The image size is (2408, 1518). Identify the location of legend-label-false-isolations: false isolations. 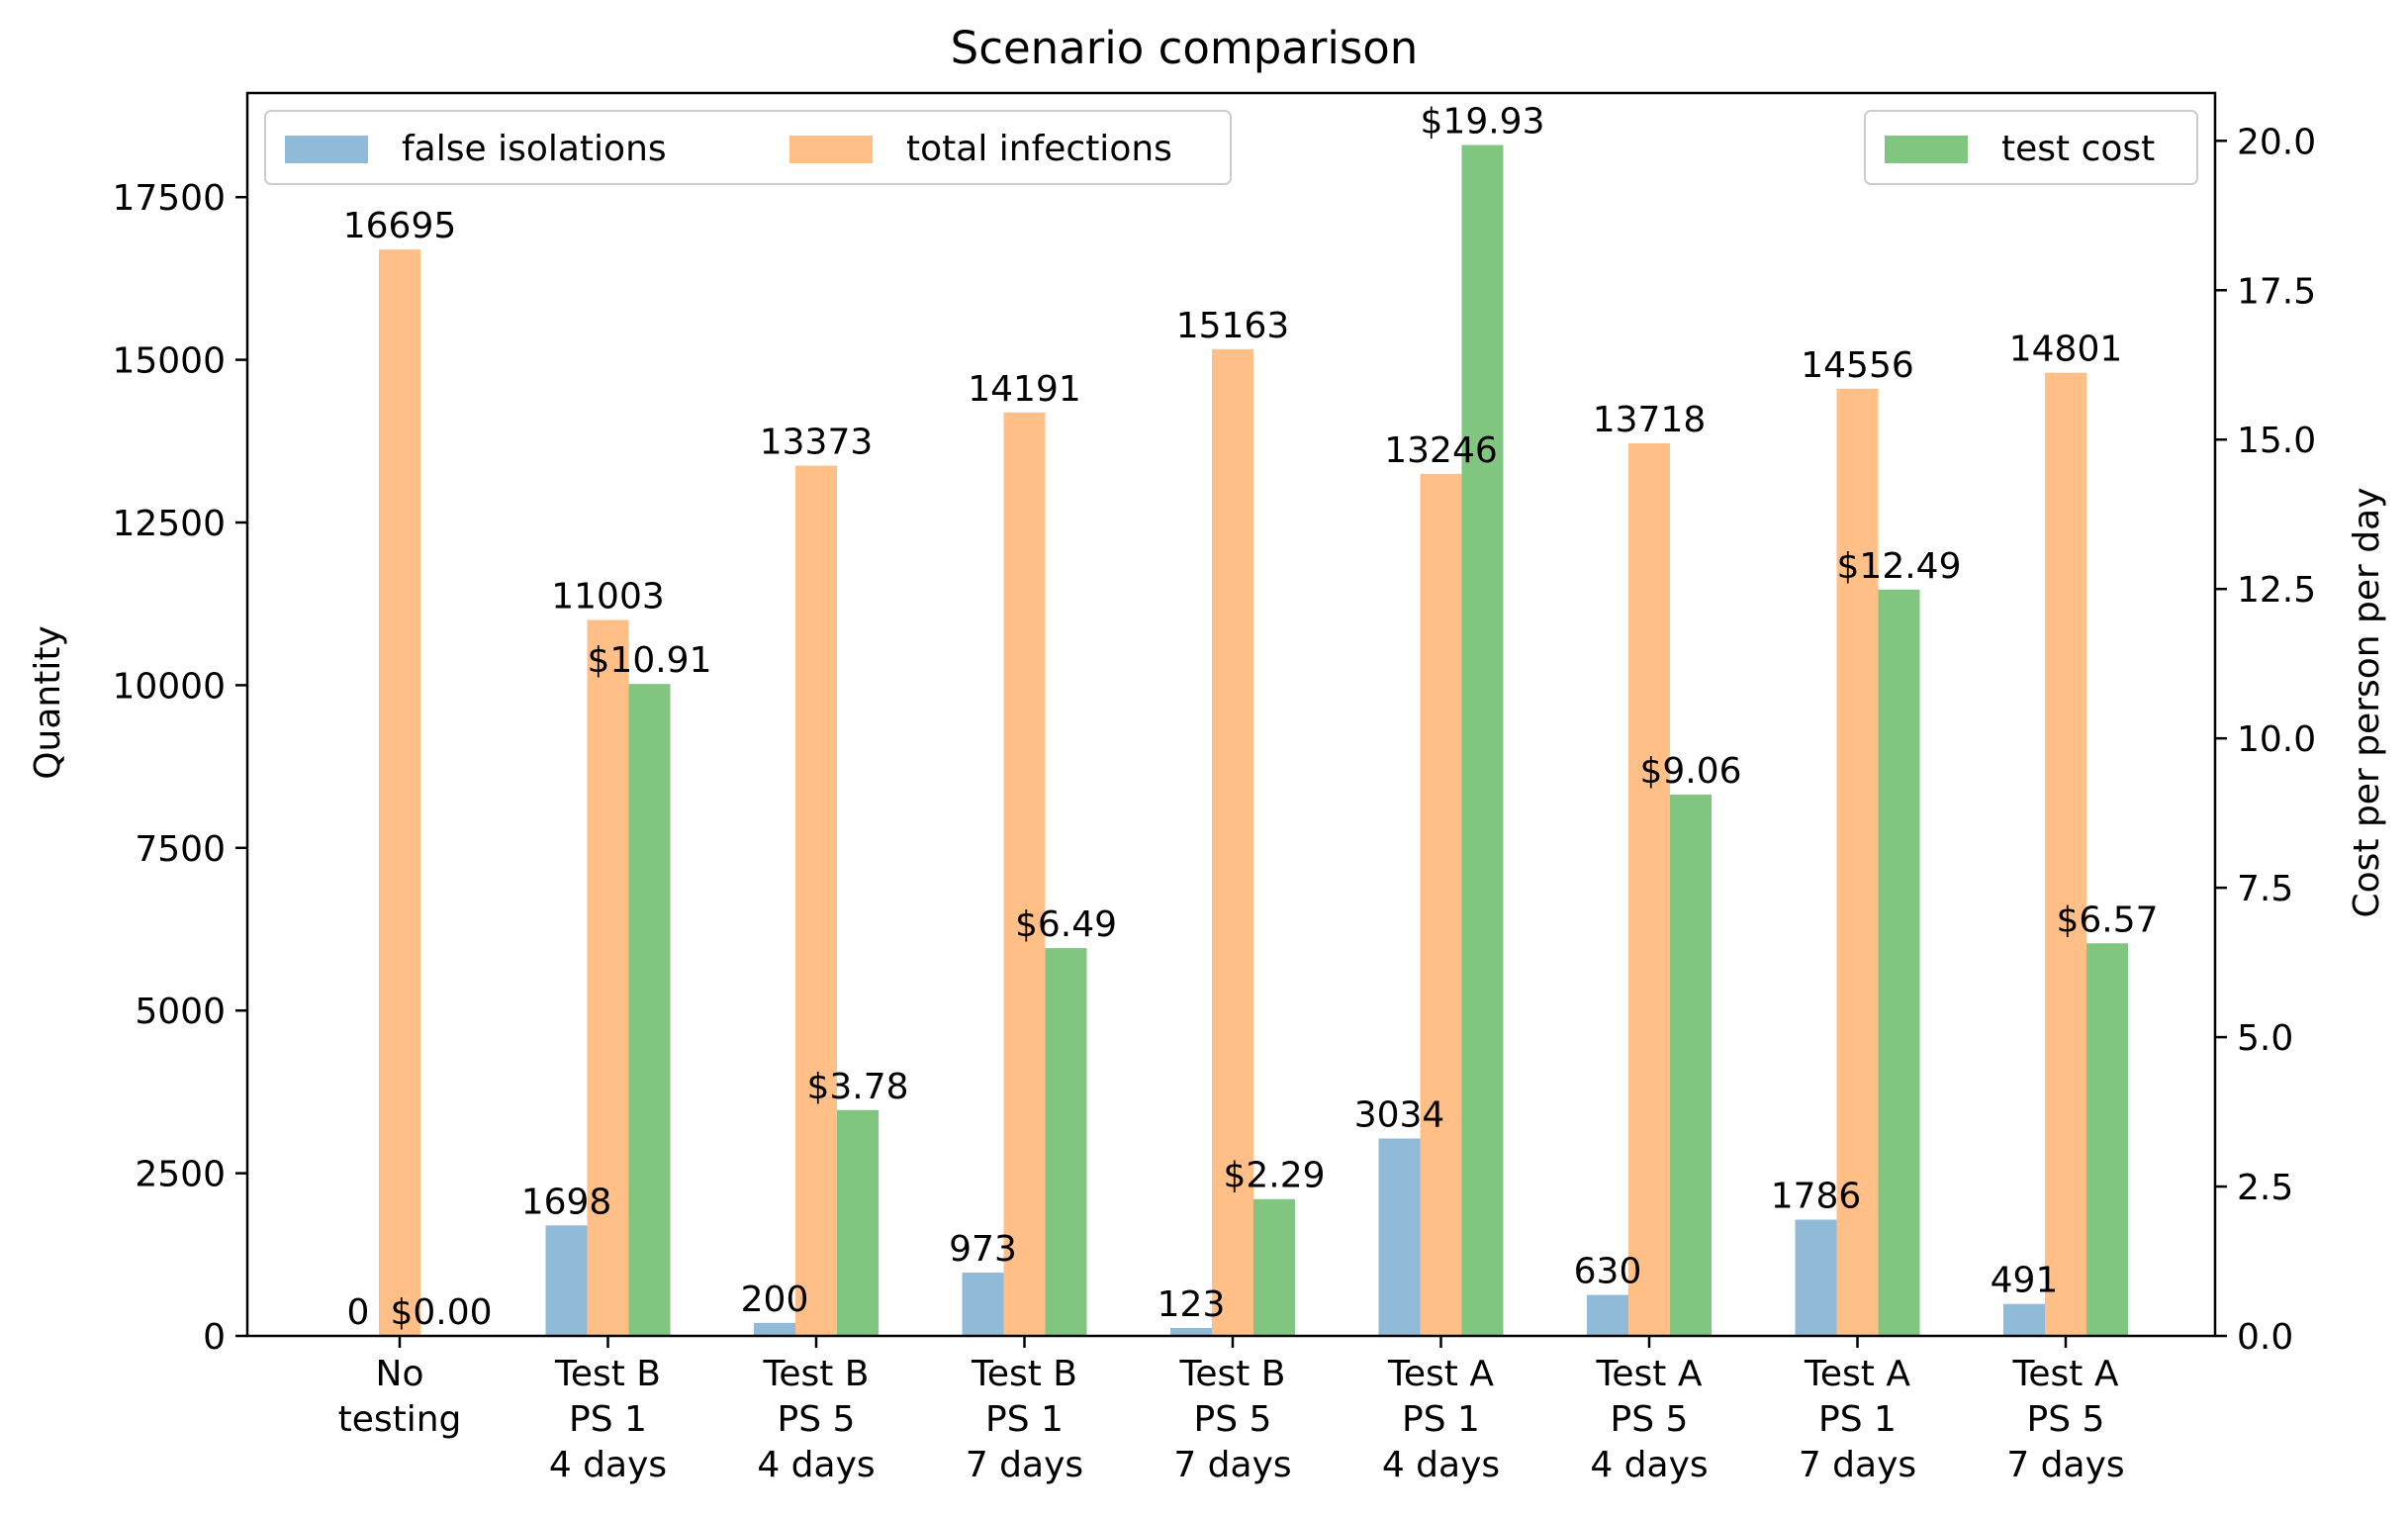
(534, 149).